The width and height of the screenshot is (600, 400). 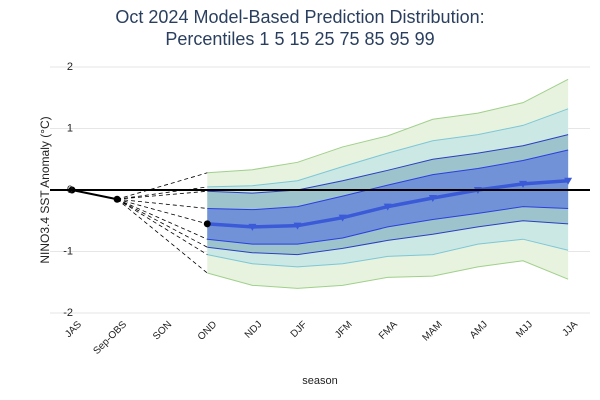 I want to click on chart-subtitle: Percentiles 1 5 15 25 75 85 95 99, so click(x=299, y=39).